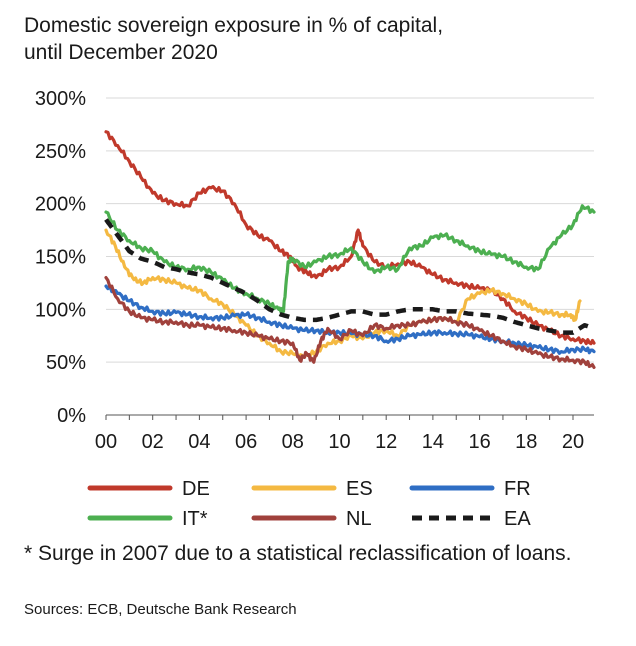 The height and width of the screenshot is (646, 636). I want to click on legend-label: NL, so click(359, 519).